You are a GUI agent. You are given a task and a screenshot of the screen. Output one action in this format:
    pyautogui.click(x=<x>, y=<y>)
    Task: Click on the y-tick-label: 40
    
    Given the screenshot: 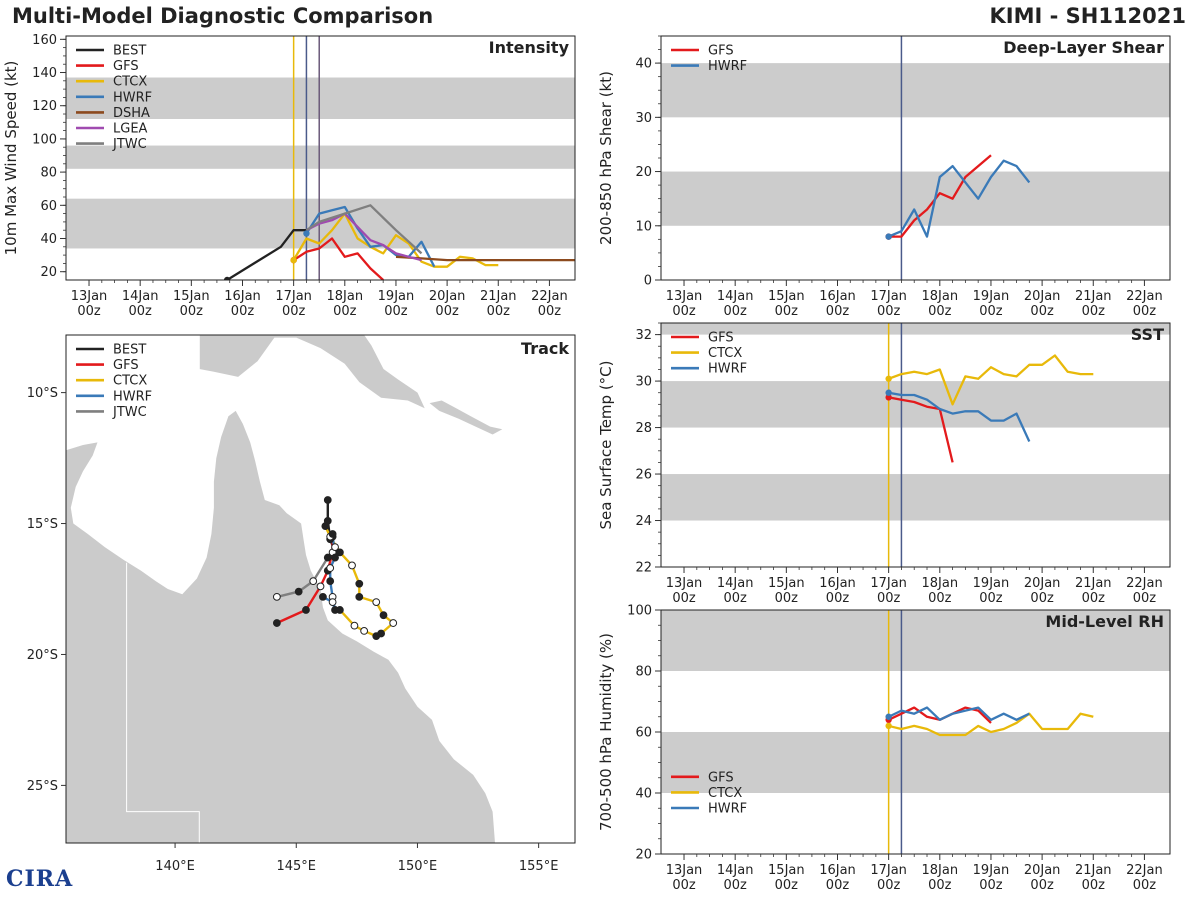 What is the action you would take?
    pyautogui.click(x=48, y=239)
    